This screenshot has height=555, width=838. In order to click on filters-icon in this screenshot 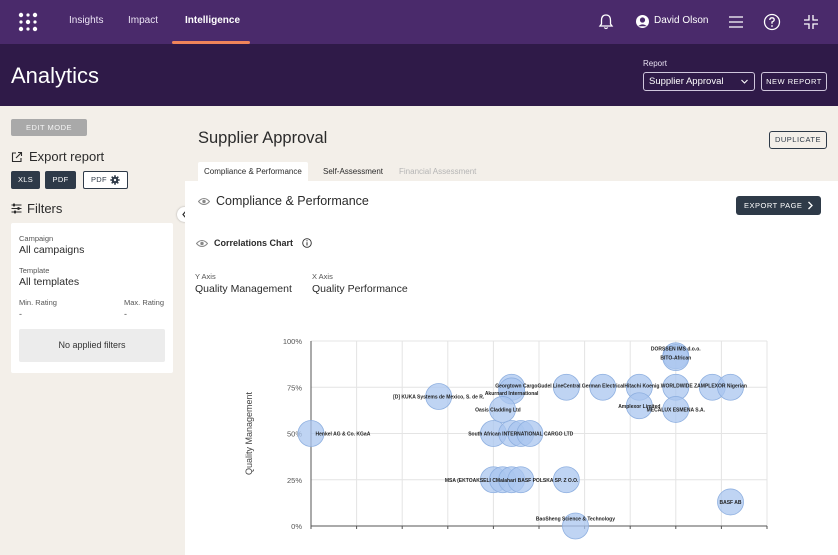, I will do `click(16, 208)`.